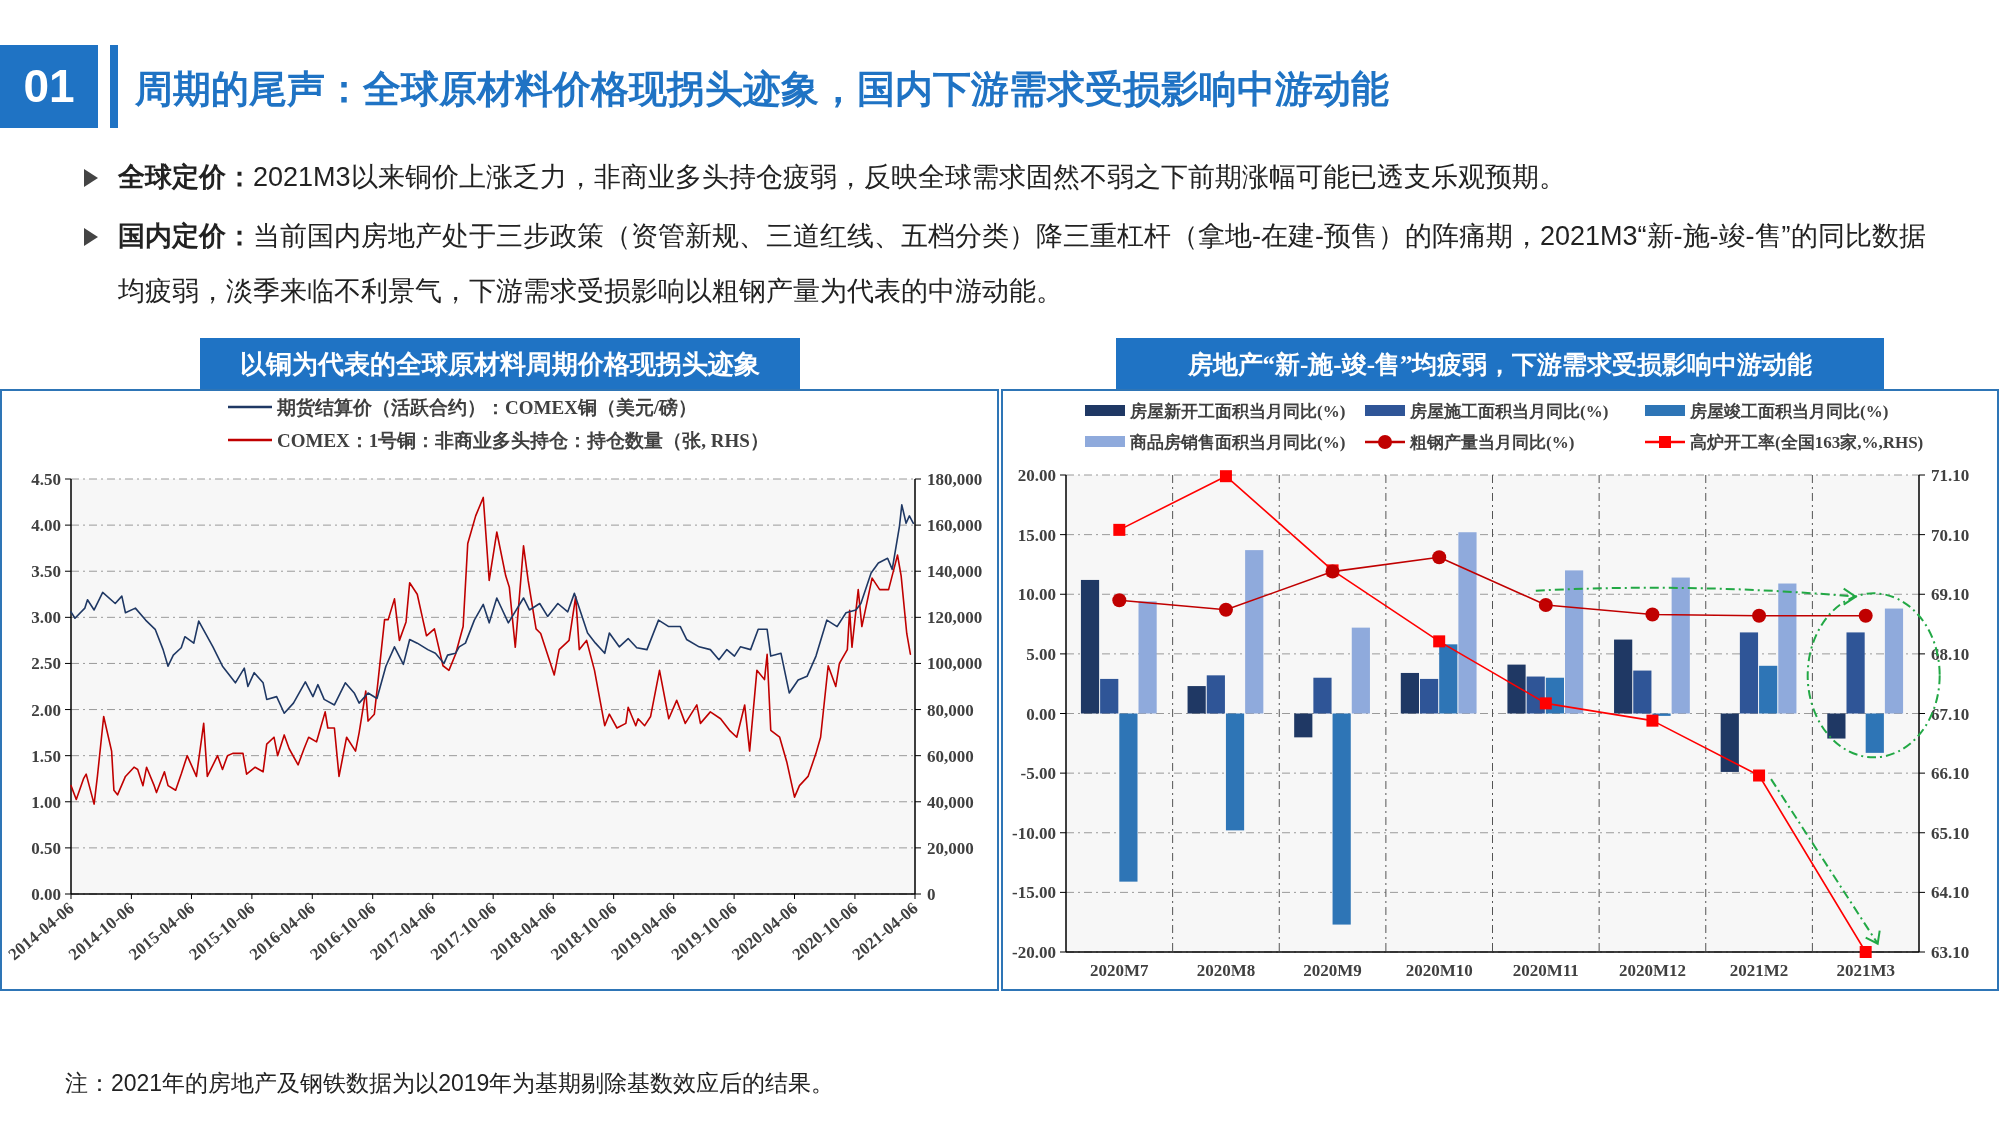  I want to click on text: 国内定价：当前国内房地产处于三步政策（资管新规、三道红线、五档分类）降三重杠杆（拿地-在建-预售）的阵痛期，2021M3“新-施-竣-售”的同比数据均疲弱，淡季来临不利景气，下游需求受损影响以粗钢产量为代表的中游动能。, so click(1022, 264).